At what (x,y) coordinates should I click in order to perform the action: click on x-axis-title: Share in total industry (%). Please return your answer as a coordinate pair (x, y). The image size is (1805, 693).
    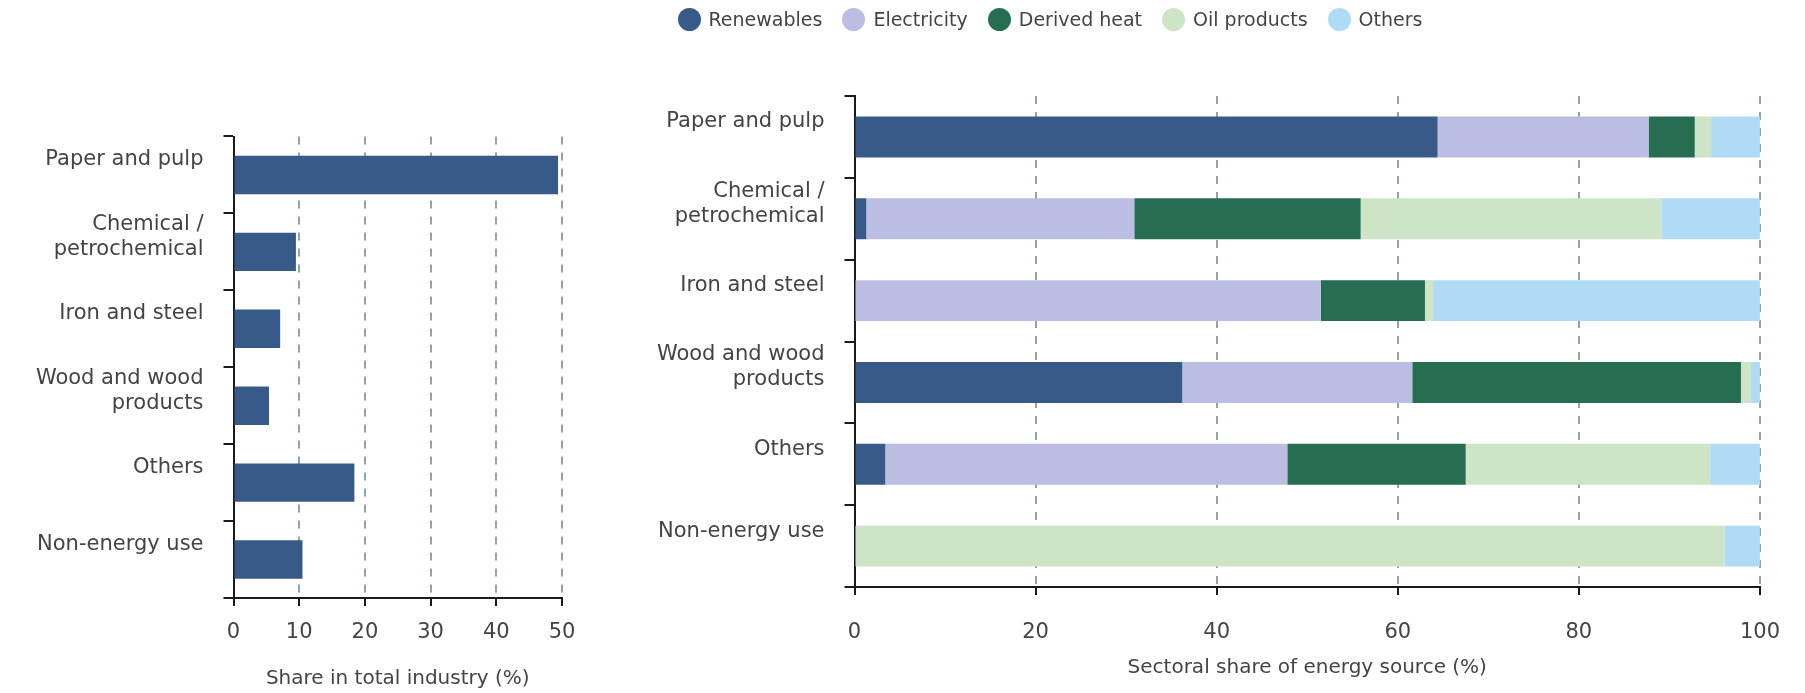
    Looking at the image, I should click on (397, 677).